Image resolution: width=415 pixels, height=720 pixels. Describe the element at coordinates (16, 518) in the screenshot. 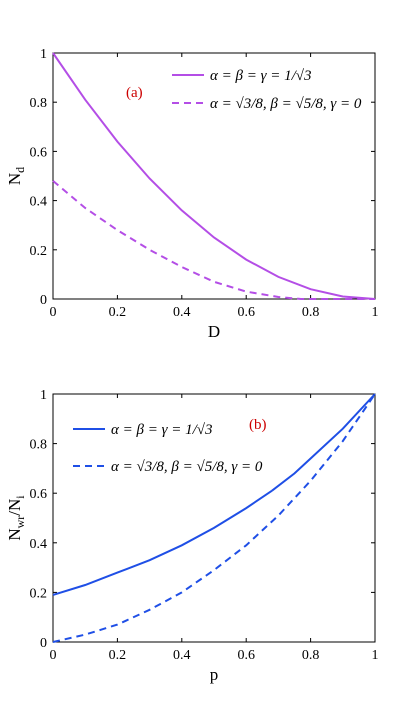

I see `y-axis-label: Nwr/Ni` at that location.